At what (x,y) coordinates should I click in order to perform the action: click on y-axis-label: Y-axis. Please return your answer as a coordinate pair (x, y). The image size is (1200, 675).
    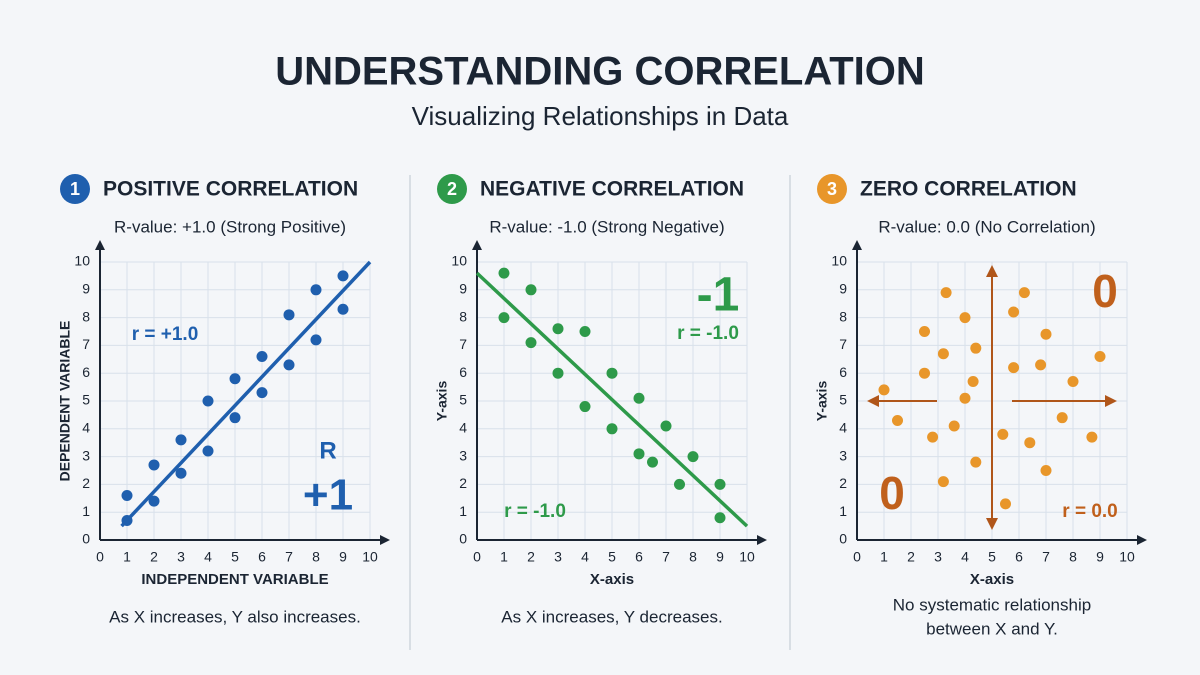
    Looking at the image, I should click on (442, 401).